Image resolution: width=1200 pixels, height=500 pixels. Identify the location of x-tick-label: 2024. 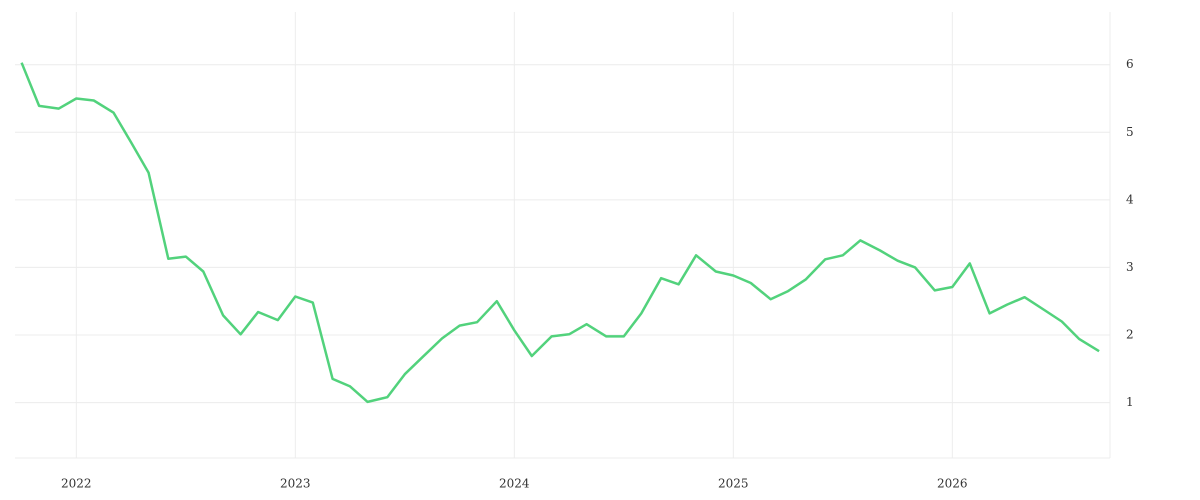
(514, 484).